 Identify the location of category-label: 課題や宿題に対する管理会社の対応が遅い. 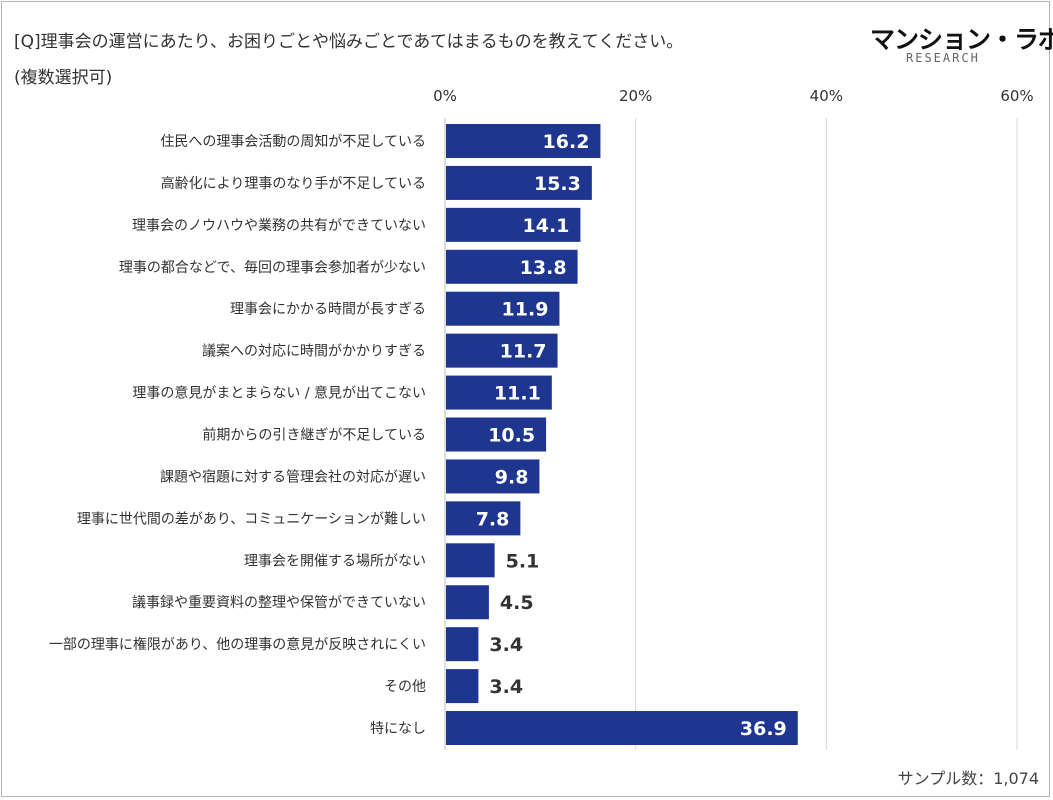
(293, 476).